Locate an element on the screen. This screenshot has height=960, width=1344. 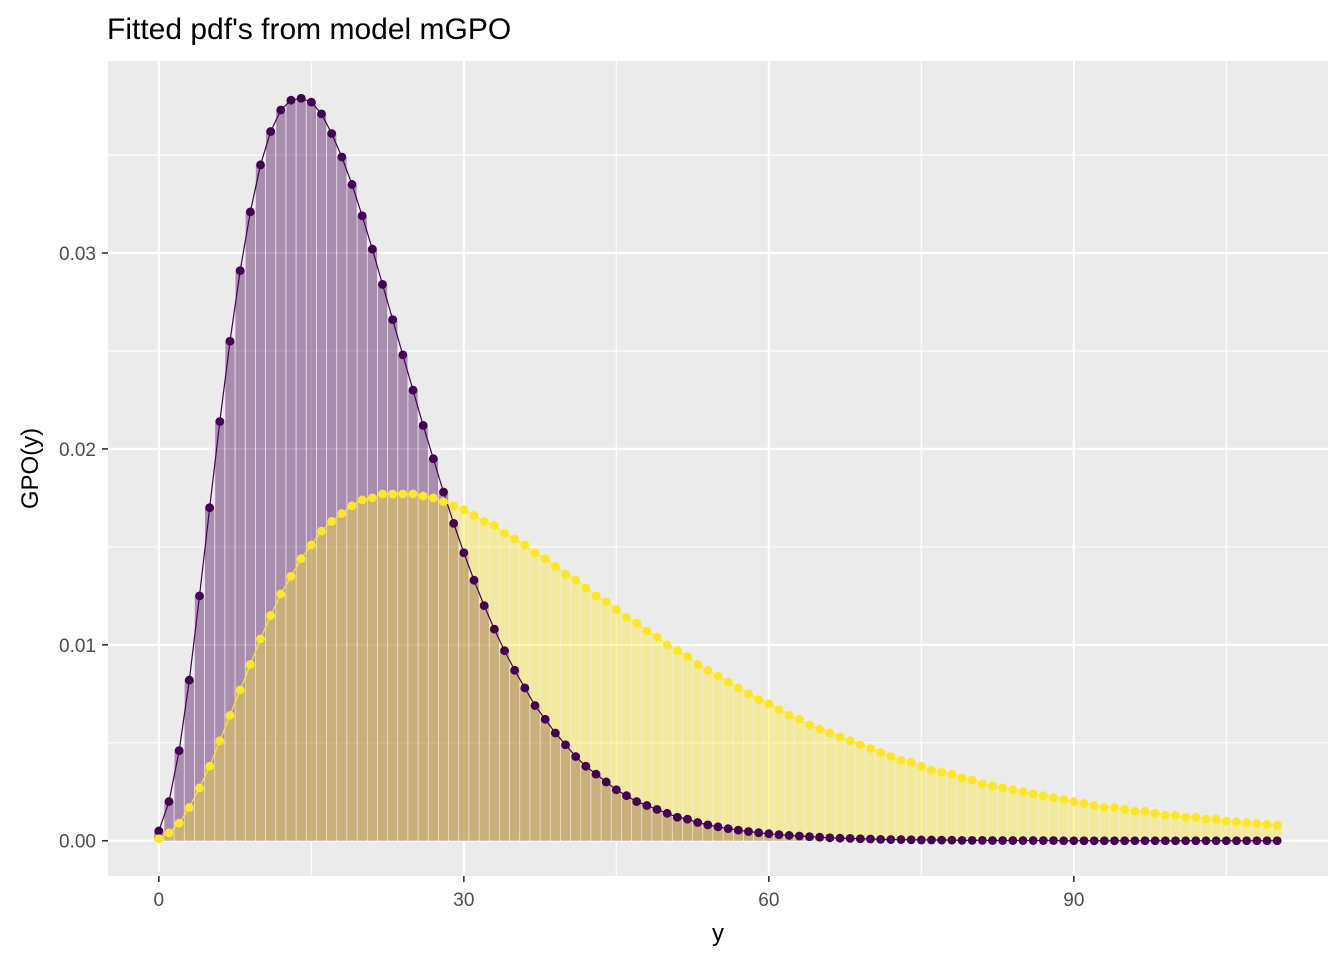
x-axis: 0 30 60 90 is located at coordinates (619, 893).